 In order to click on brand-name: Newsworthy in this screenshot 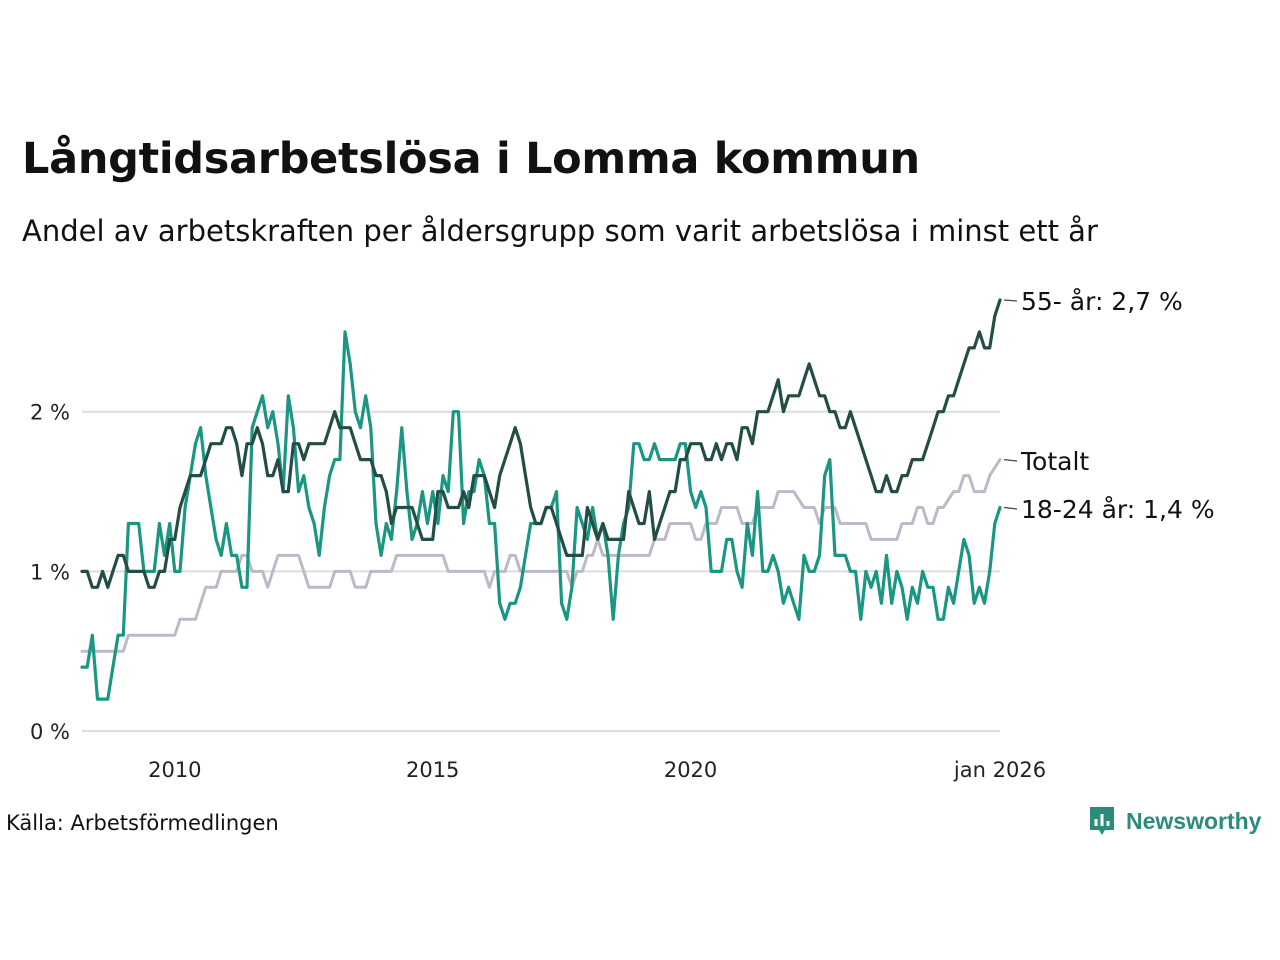, I will do `click(1194, 820)`.